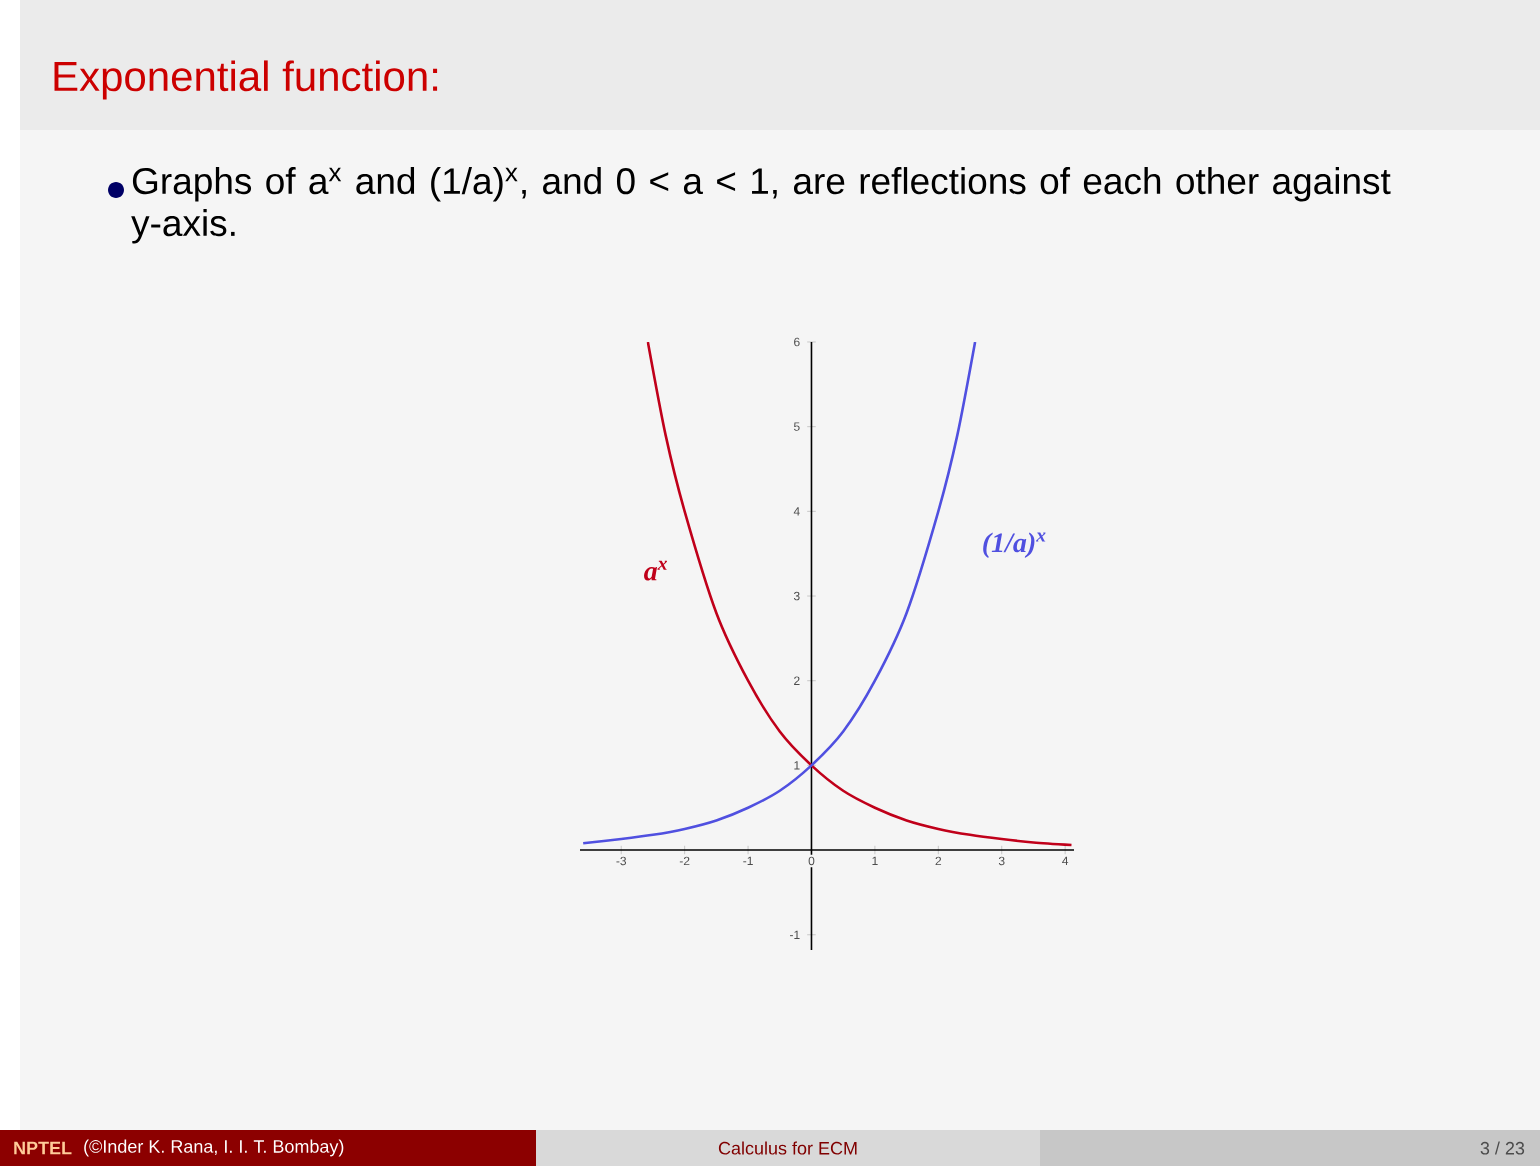  What do you see at coordinates (761, 205) in the screenshot?
I see `text: Graphs of a$^{x}$ and (1/a)$^{x}$, and 0 < a < 1, are reflections of each other against y-axis.` at bounding box center [761, 205].